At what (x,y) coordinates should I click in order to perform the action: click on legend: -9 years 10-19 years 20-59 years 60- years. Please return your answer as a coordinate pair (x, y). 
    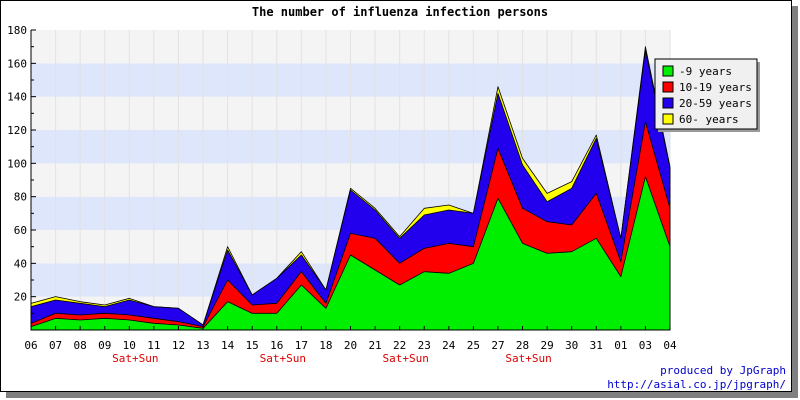
    Looking at the image, I should click on (707, 95).